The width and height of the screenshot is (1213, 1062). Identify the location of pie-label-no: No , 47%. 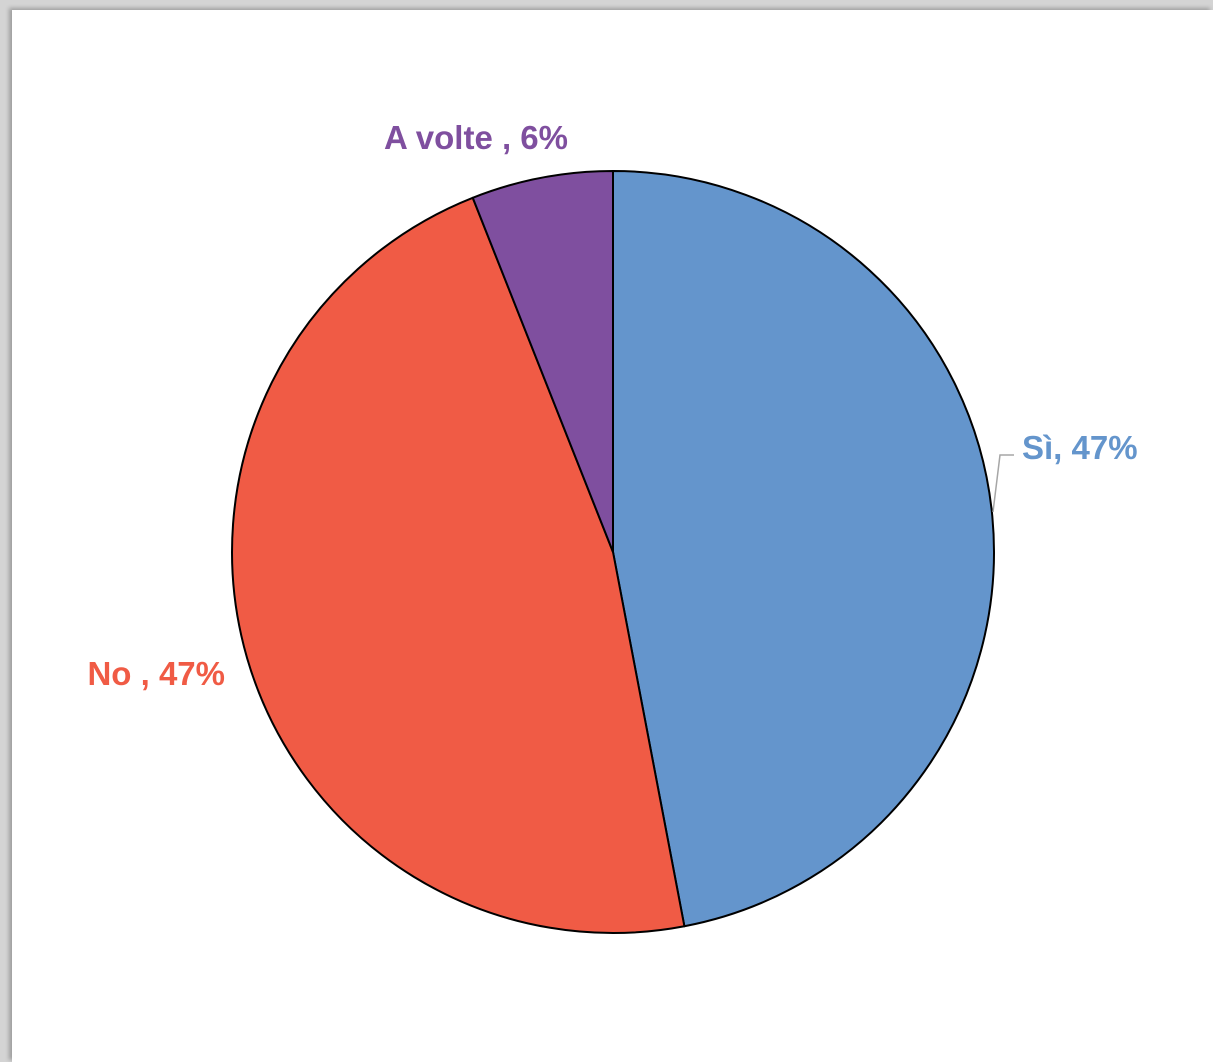
(156, 673).